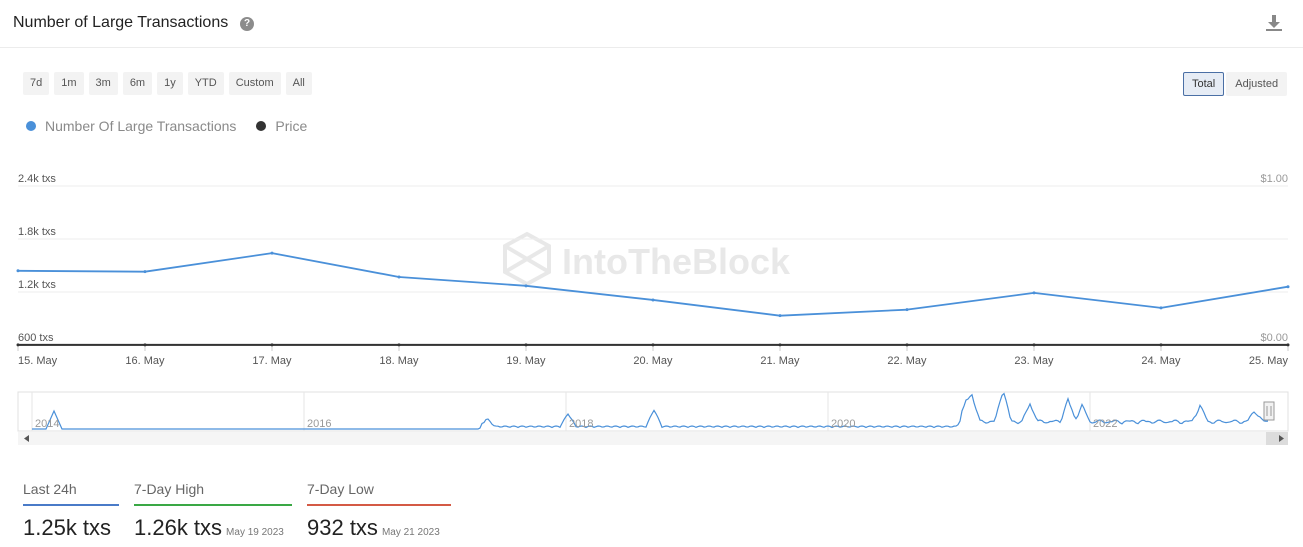  Describe the element at coordinates (36, 338) in the screenshot. I see `y-left-tick-label: 600 txs` at that location.